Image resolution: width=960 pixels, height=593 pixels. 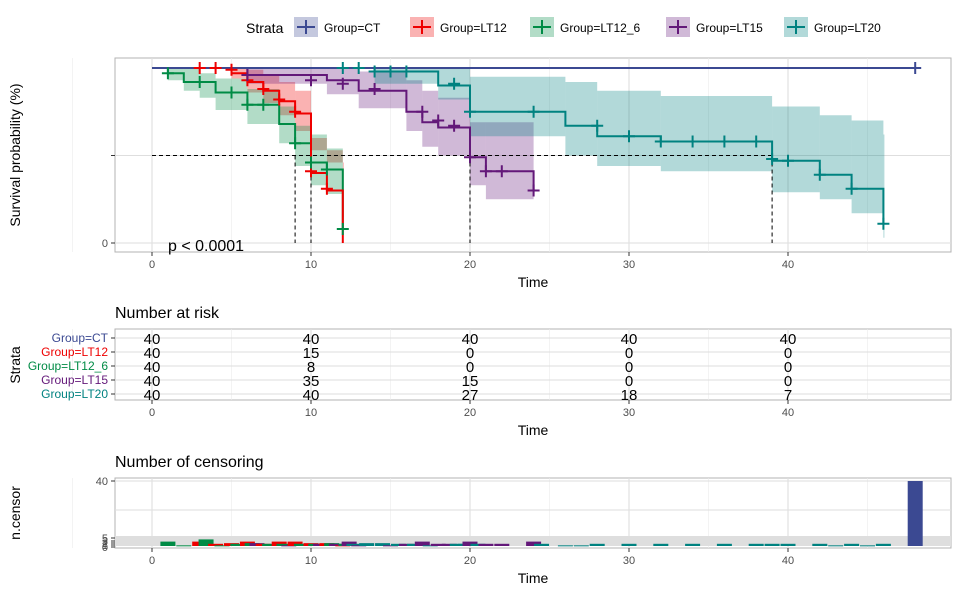 What do you see at coordinates (714, 27) in the screenshot?
I see `legend-item: Group=LT15` at bounding box center [714, 27].